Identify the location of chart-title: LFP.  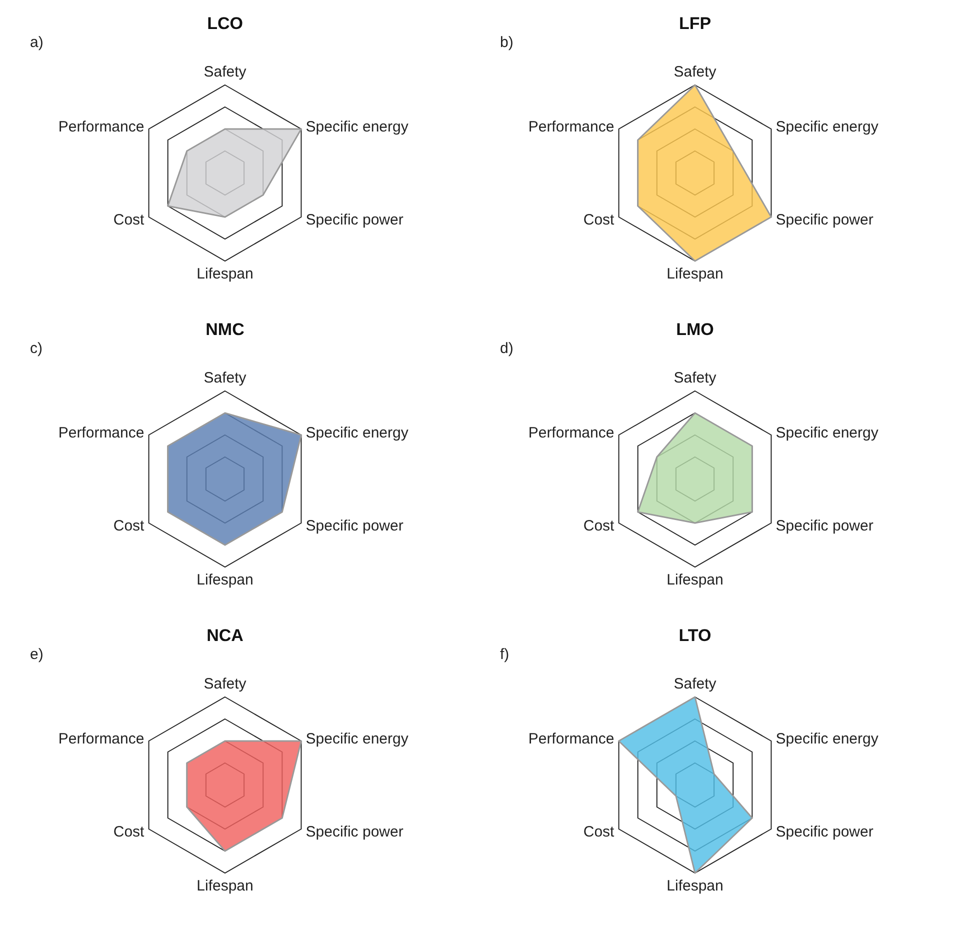
(695, 23).